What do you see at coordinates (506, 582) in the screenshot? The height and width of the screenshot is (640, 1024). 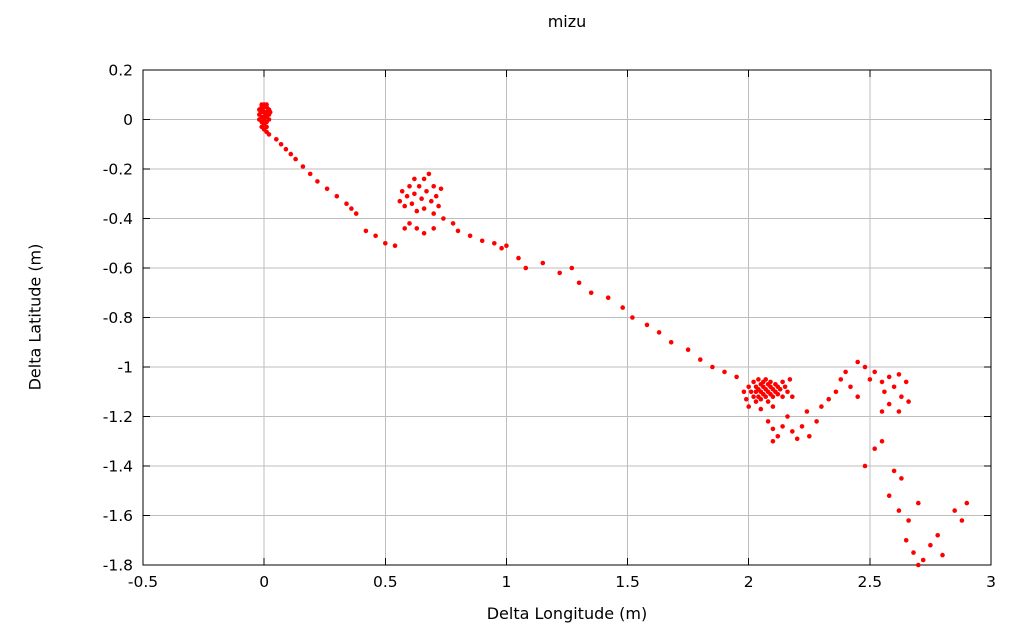 I see `x-tick-label: 1` at bounding box center [506, 582].